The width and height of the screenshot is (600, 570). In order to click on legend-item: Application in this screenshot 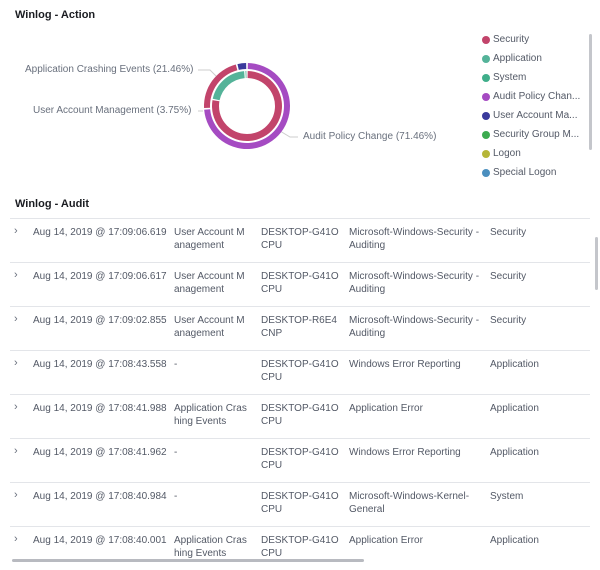, I will do `click(536, 58)`.